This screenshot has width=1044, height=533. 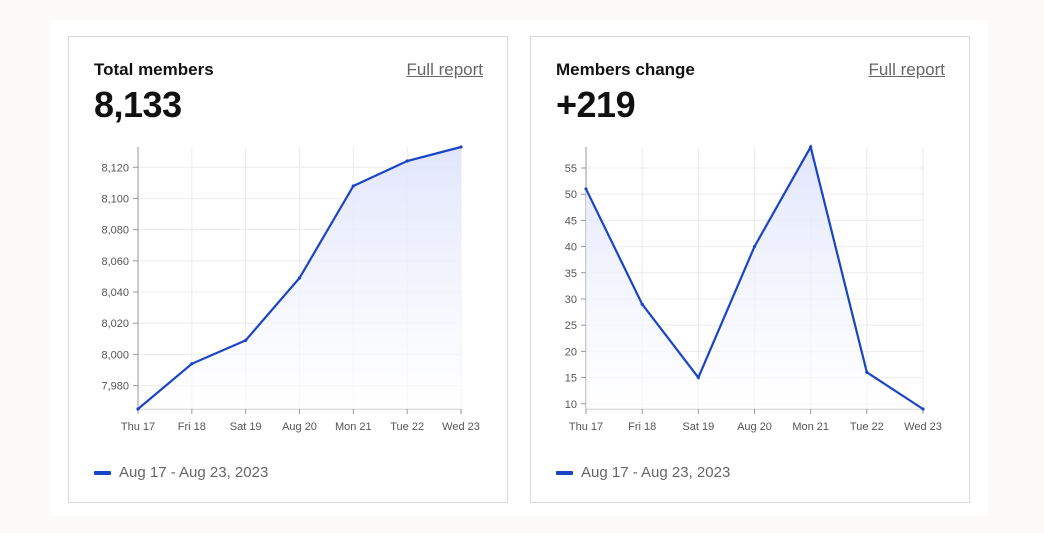 I want to click on y-tick-label: 8,100, so click(x=115, y=199).